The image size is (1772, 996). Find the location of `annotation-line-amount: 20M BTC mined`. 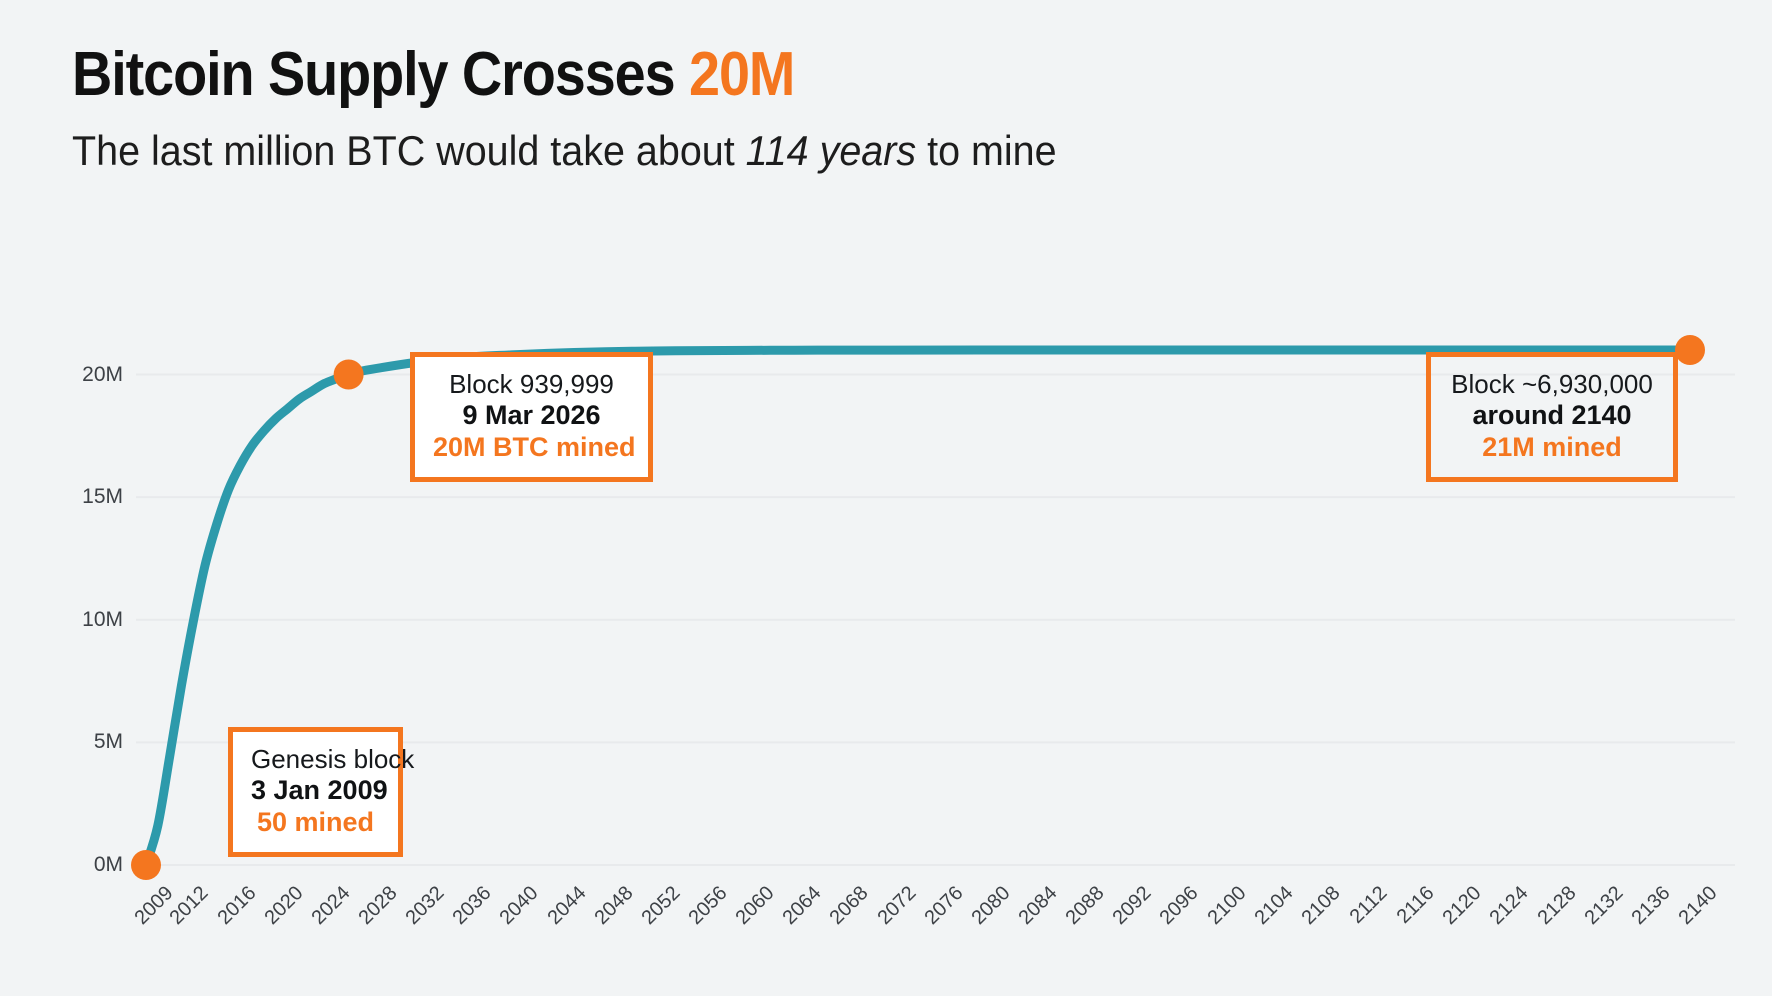

annotation-line-amount: 20M BTC mined is located at coordinates (534, 446).